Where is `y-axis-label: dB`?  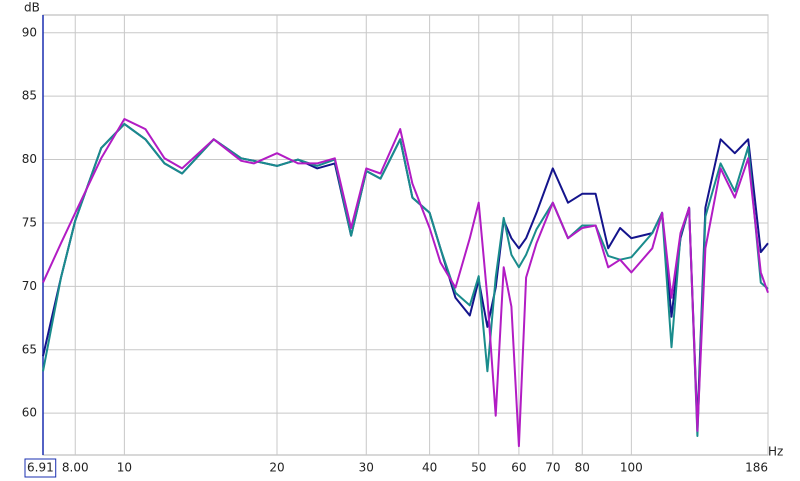 y-axis-label: dB is located at coordinates (32, 8).